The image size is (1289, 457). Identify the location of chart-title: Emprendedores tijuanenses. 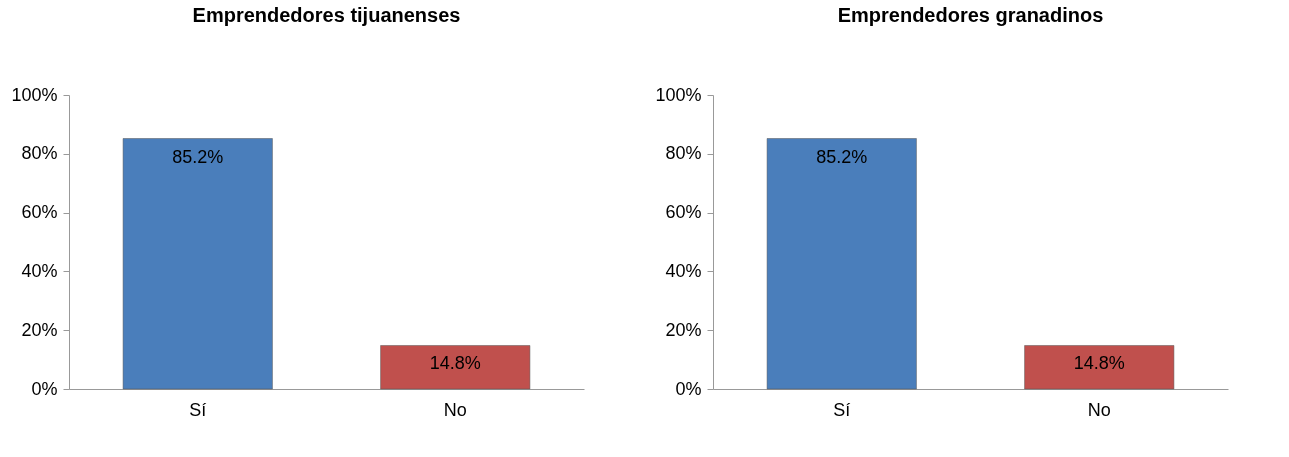
(326, 15).